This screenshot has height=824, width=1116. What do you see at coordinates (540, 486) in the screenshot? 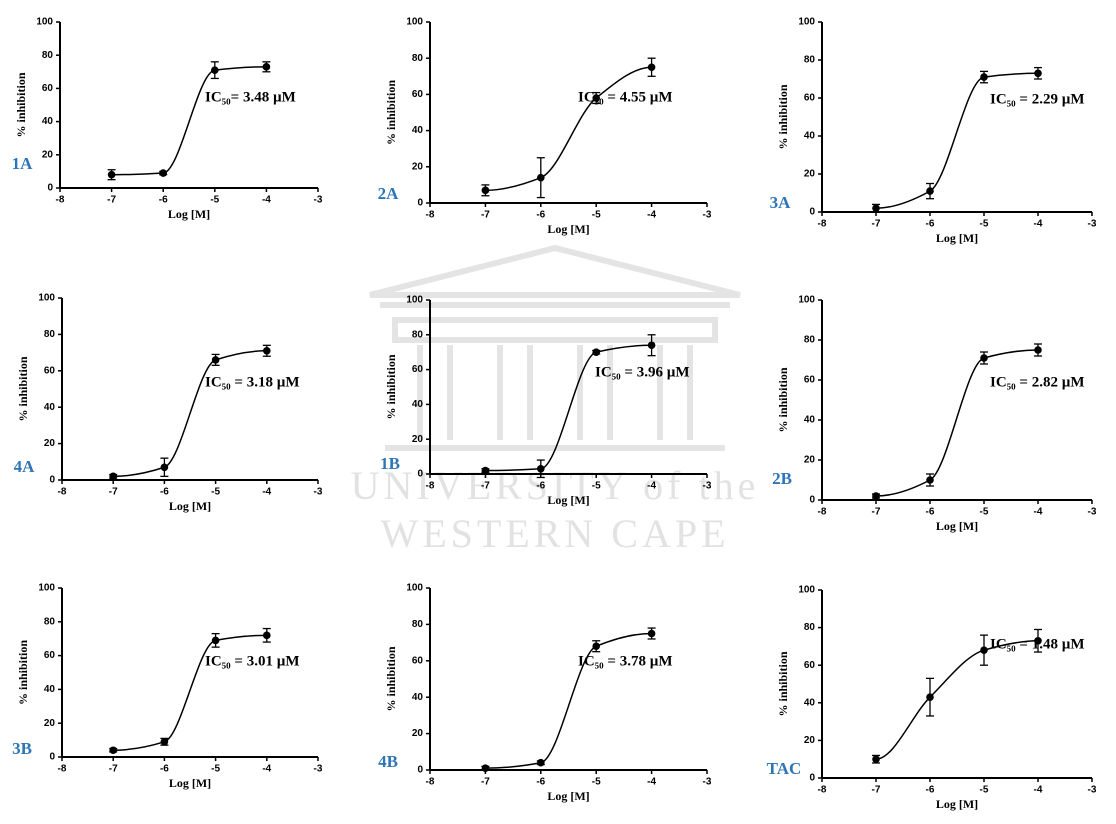
I see `x-tick-label: -6` at bounding box center [540, 486].